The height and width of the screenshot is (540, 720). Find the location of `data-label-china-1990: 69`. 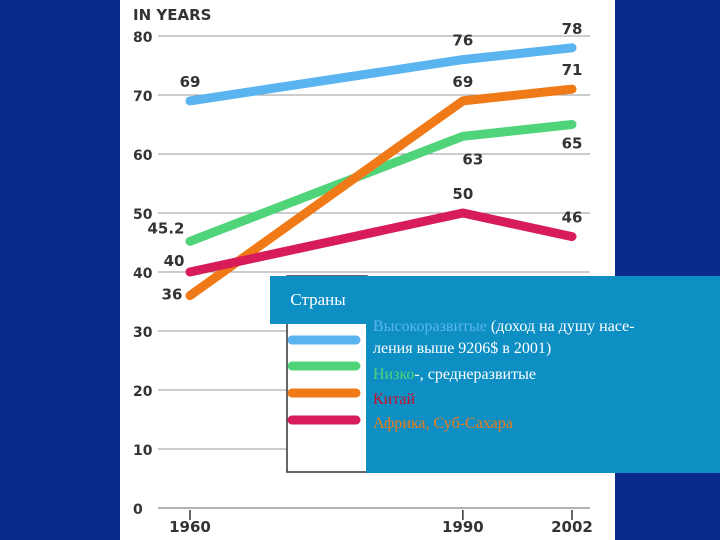

data-label-china-1990: 69 is located at coordinates (462, 82).